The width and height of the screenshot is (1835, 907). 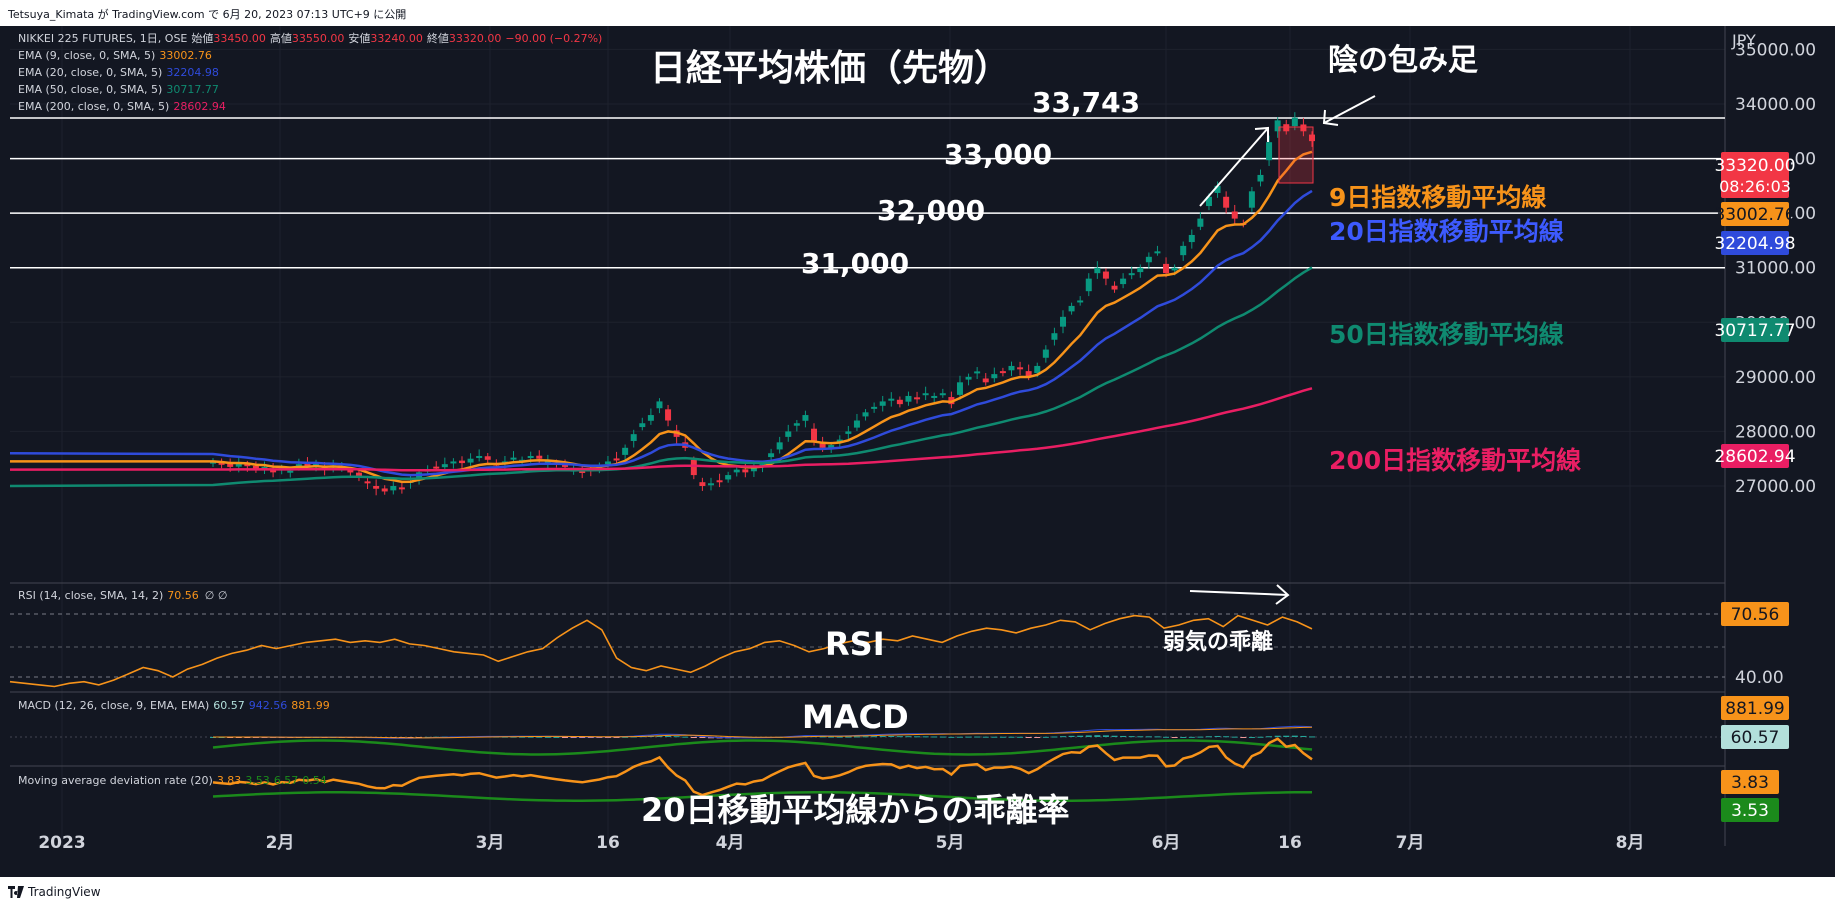 I want to click on price-tick-label: 35000.00, so click(x=1775, y=50).